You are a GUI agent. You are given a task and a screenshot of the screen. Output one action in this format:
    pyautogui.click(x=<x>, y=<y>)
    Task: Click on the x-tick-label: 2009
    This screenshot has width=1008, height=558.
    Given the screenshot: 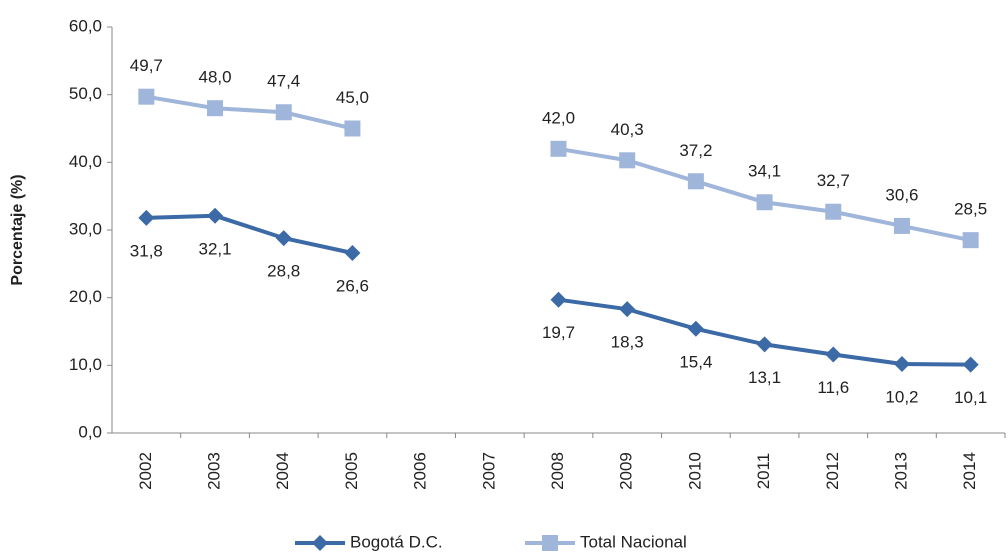 What is the action you would take?
    pyautogui.click(x=626, y=471)
    